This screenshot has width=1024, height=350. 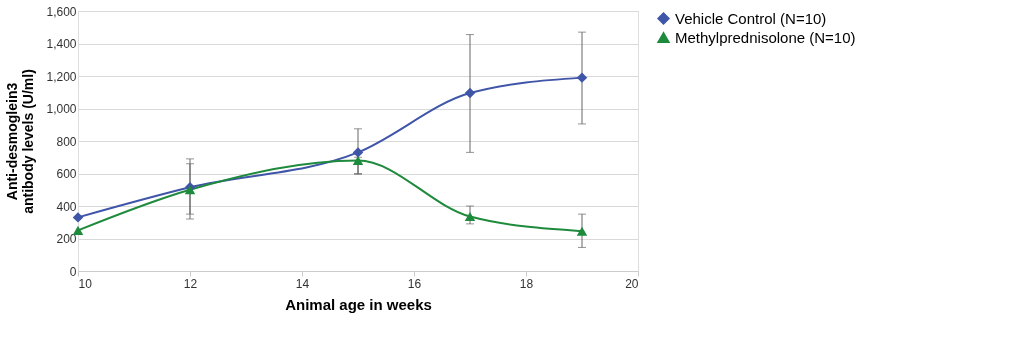 I want to click on x-tick-label: 14, so click(x=302, y=283).